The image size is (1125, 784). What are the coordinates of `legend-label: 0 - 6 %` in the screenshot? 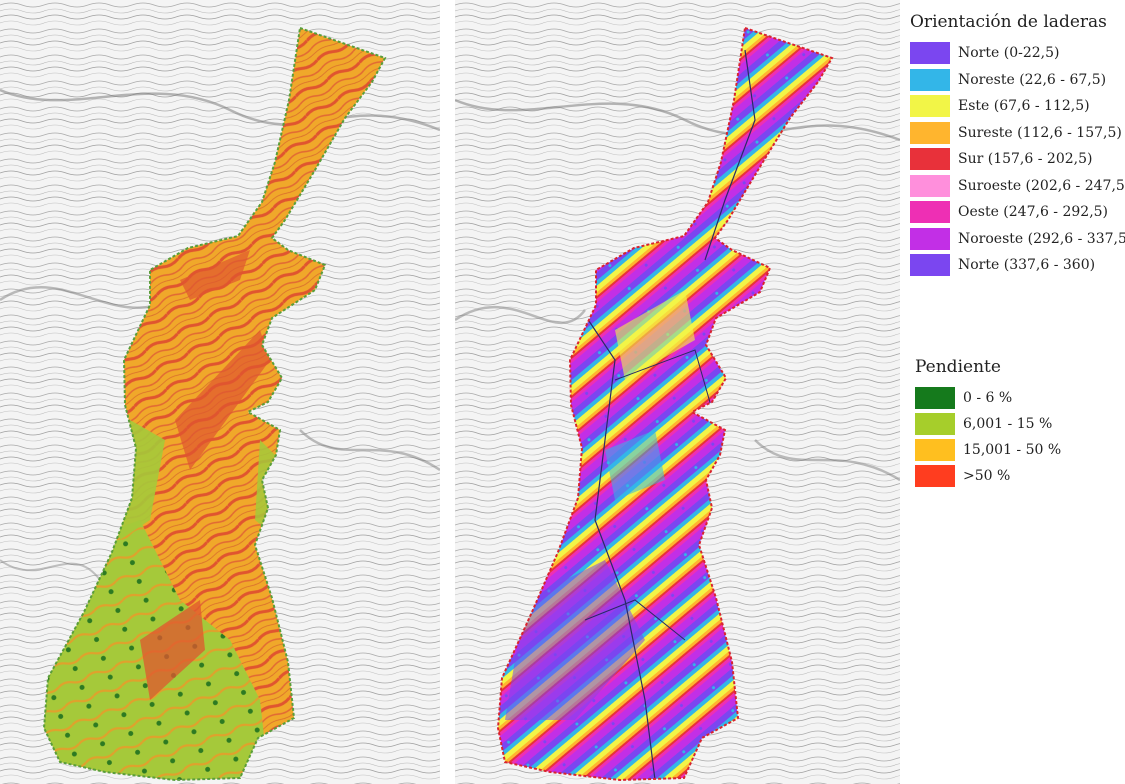 It's located at (988, 398).